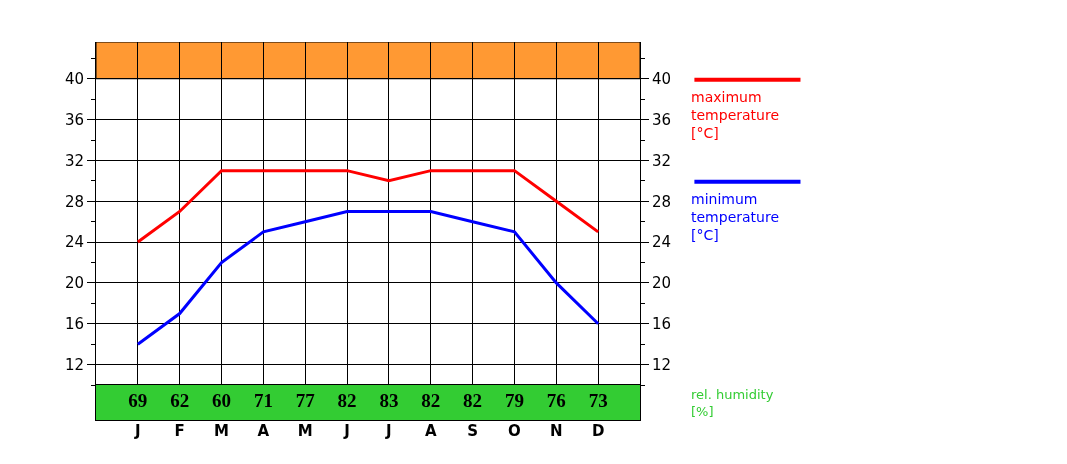 The image size is (1067, 464). I want to click on text: minimum temperature [°C], so click(735, 217).